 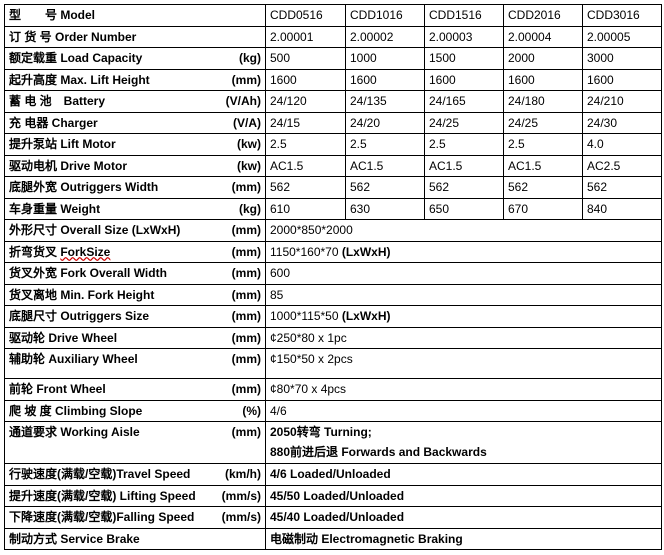 I want to click on spec-label: 起升高度 Max. Lift Height, so click(x=79, y=79).